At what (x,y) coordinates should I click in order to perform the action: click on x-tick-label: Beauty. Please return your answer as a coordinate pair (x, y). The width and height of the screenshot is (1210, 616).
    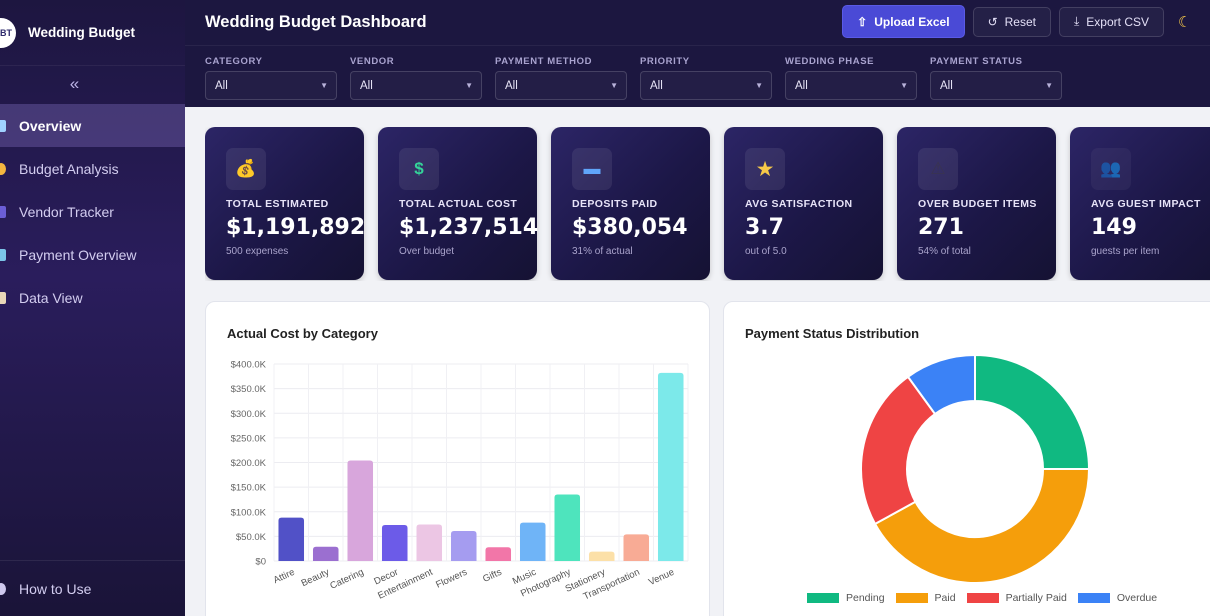
    Looking at the image, I should click on (316, 578).